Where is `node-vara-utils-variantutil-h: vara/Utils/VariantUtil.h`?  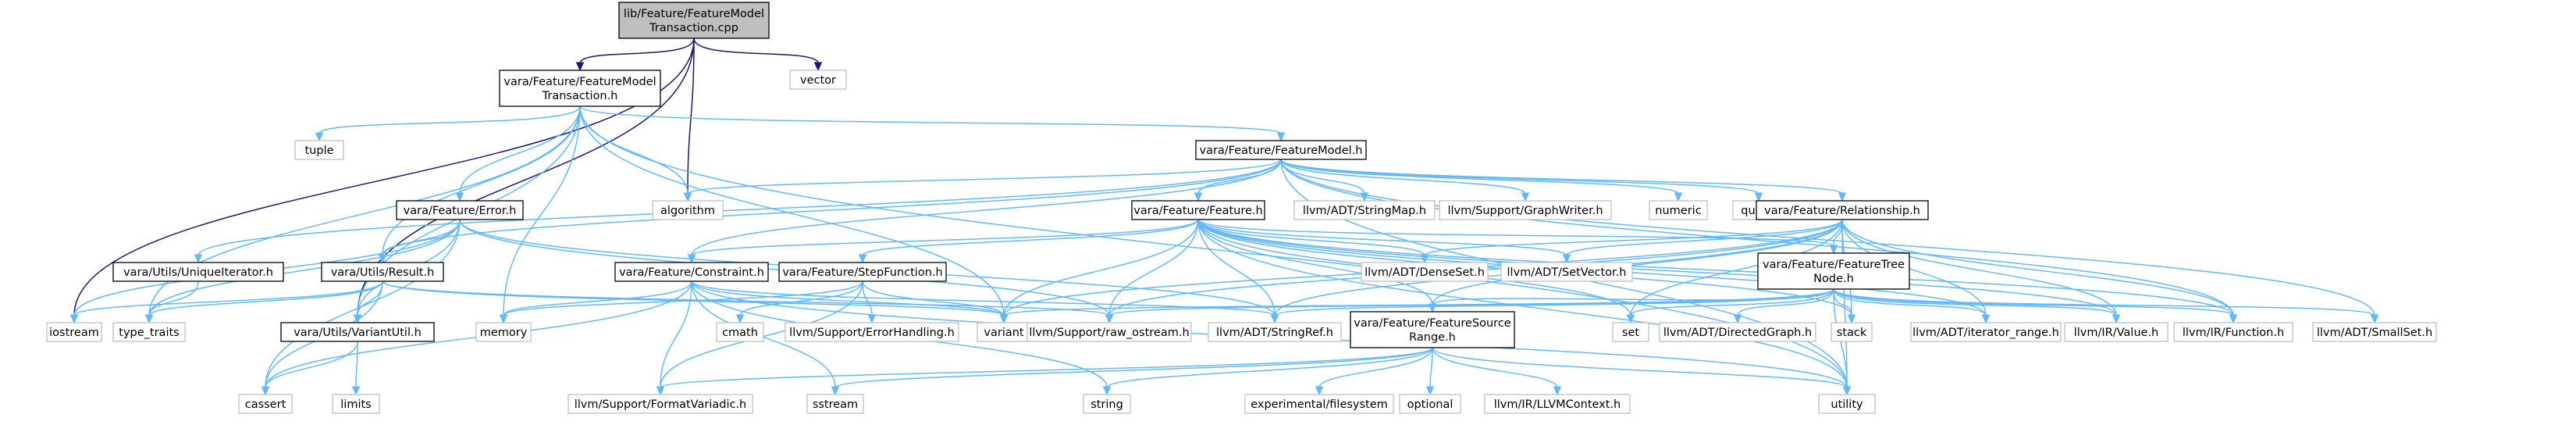 node-vara-utils-variantutil-h: vara/Utils/VariantUtil.h is located at coordinates (357, 332).